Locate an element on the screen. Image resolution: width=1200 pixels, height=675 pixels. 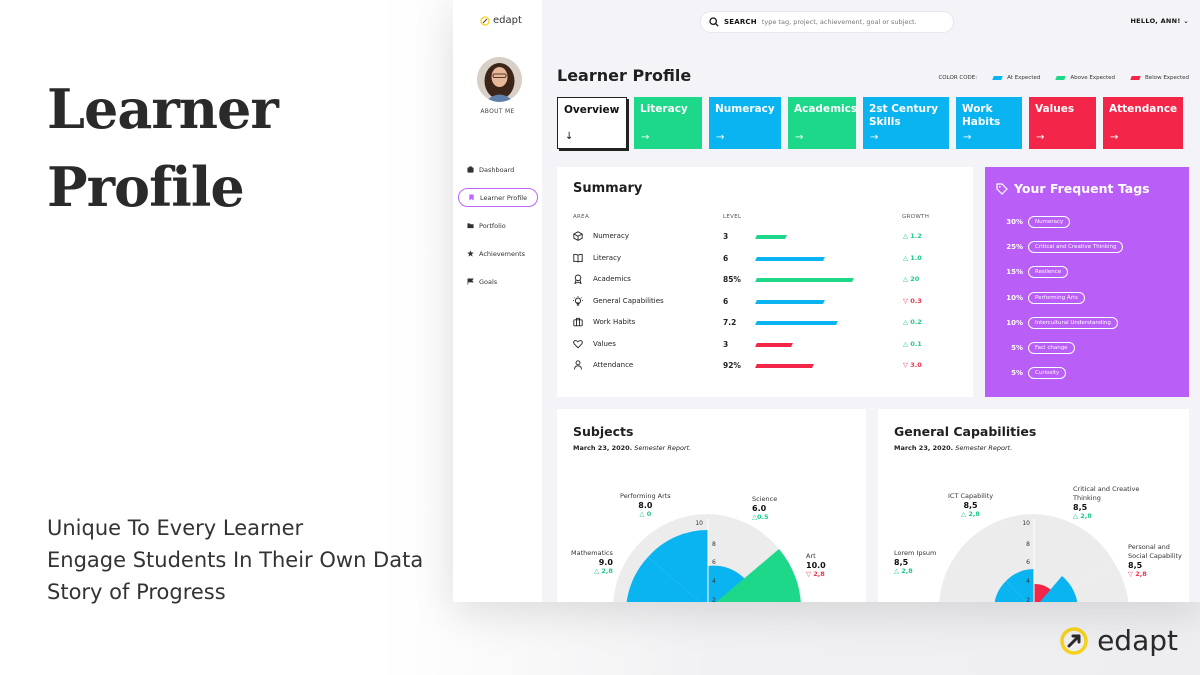
summary-row-attendance: Attendance 92% ▽ 3.0 is located at coordinates (768, 366).